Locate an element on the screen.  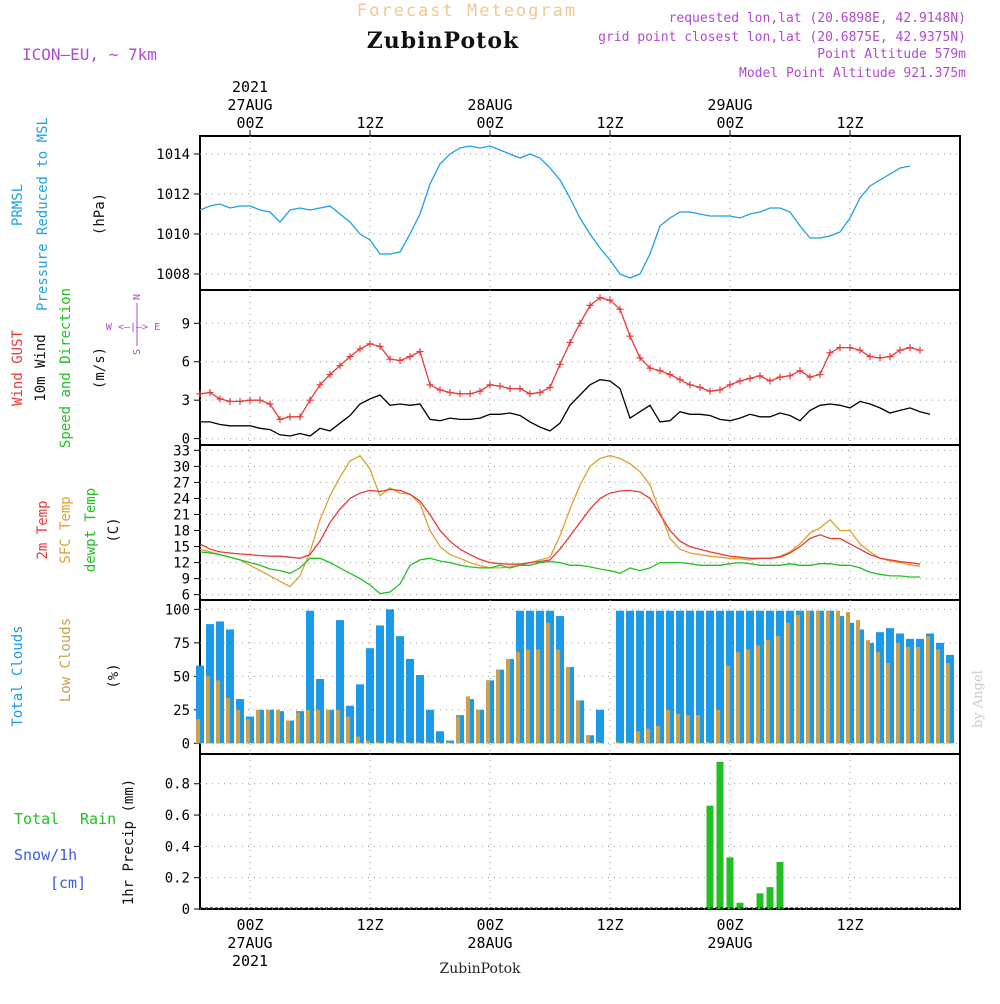
compass-south: S is located at coordinates (137, 352).